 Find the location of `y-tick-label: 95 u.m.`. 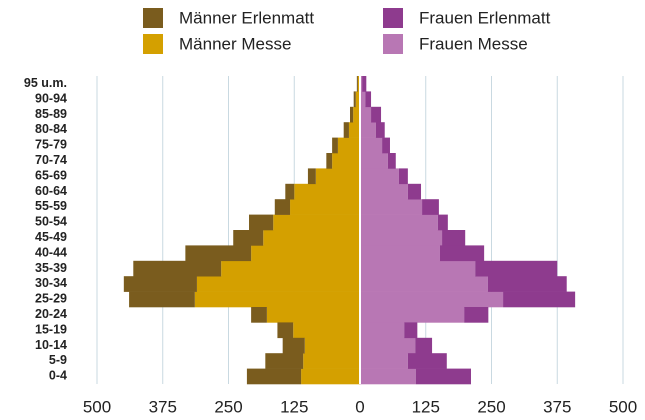

y-tick-label: 95 u.m. is located at coordinates (45, 83).